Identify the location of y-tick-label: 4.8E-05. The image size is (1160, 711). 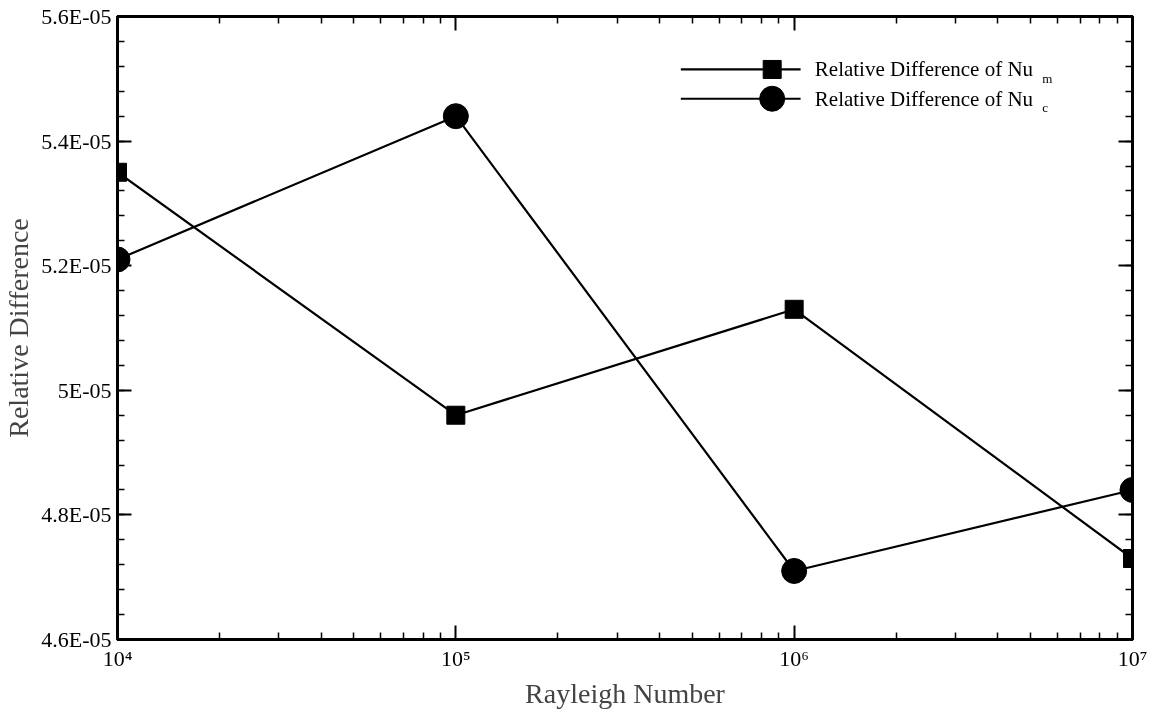
(76, 515).